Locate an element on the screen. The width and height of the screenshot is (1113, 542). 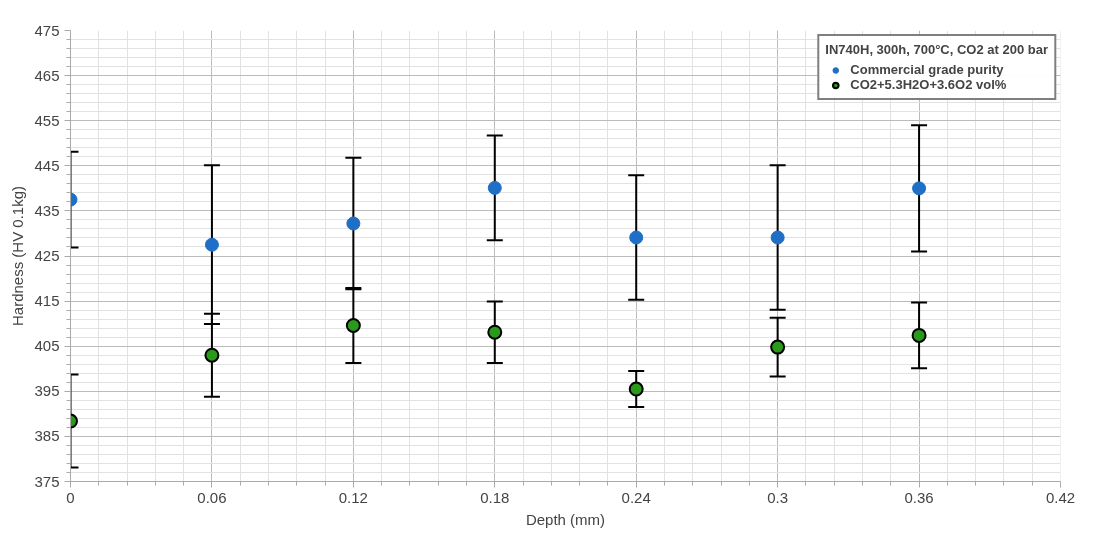
y-tick-label: 405 is located at coordinates (47, 346).